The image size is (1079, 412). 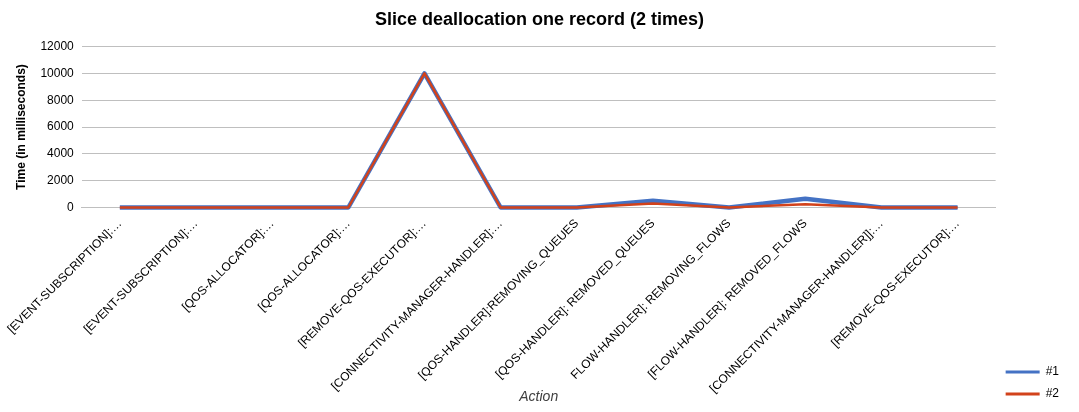 I want to click on x-axis-title: Action, so click(x=538, y=396).